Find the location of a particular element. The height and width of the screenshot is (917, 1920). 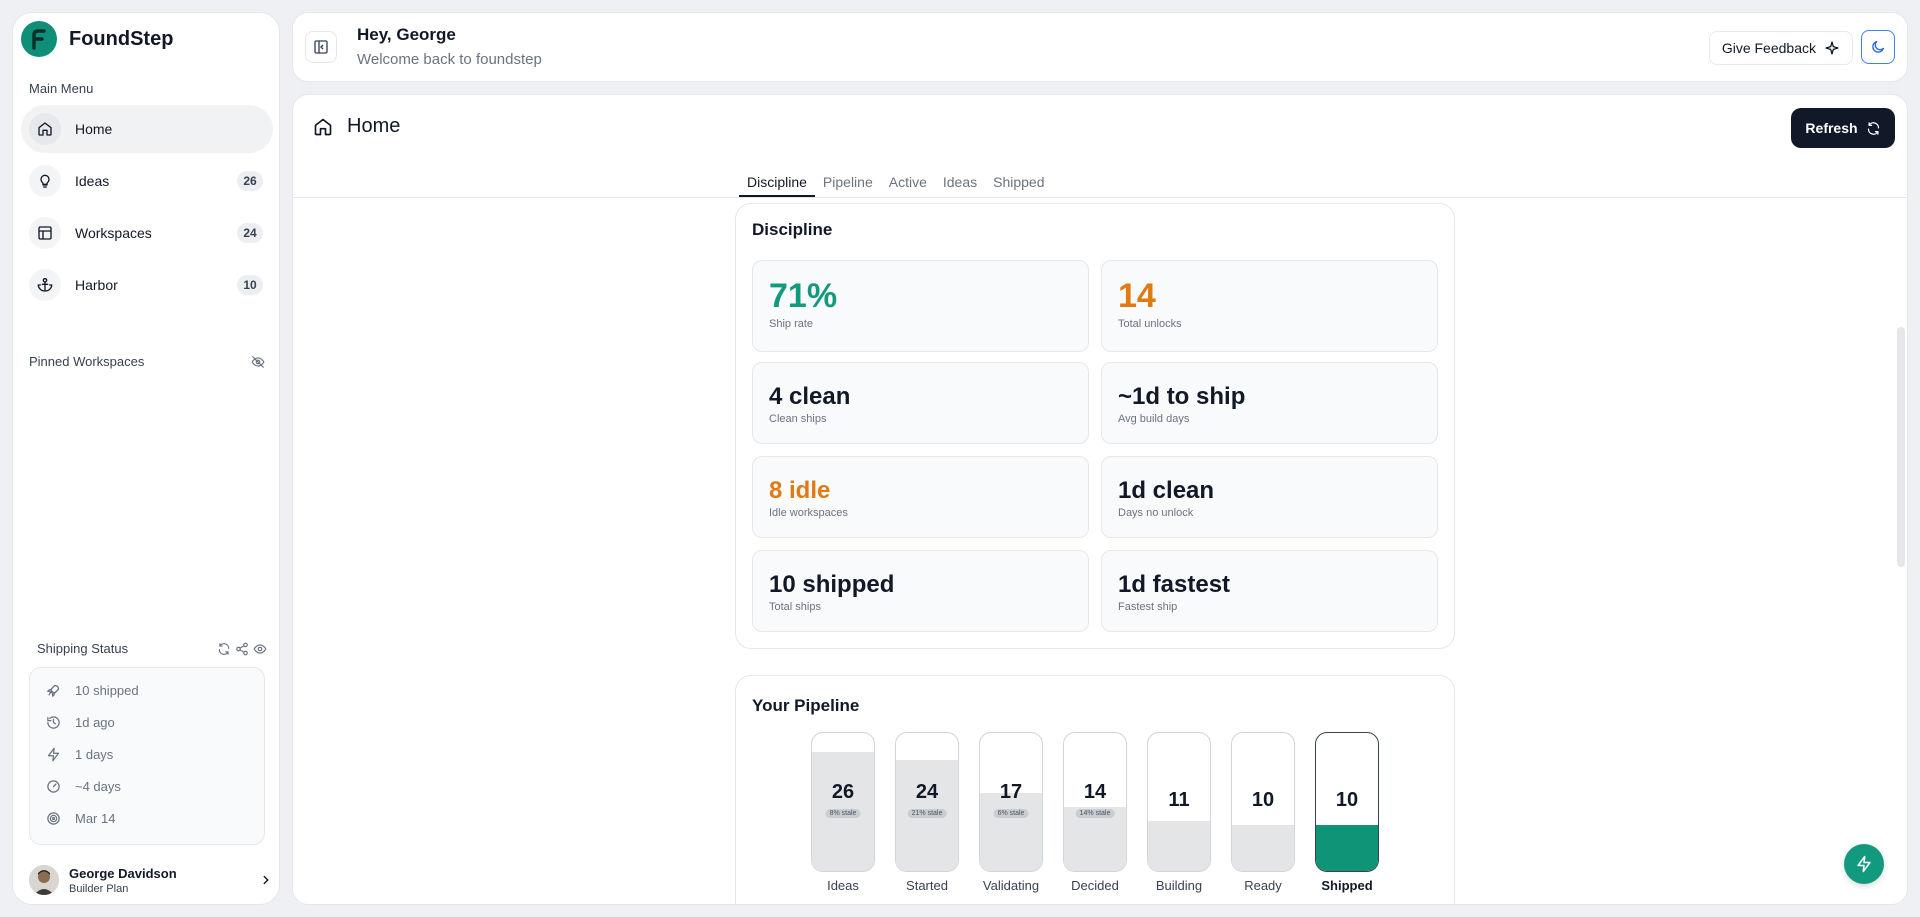

count-badge: 26 is located at coordinates (250, 181).